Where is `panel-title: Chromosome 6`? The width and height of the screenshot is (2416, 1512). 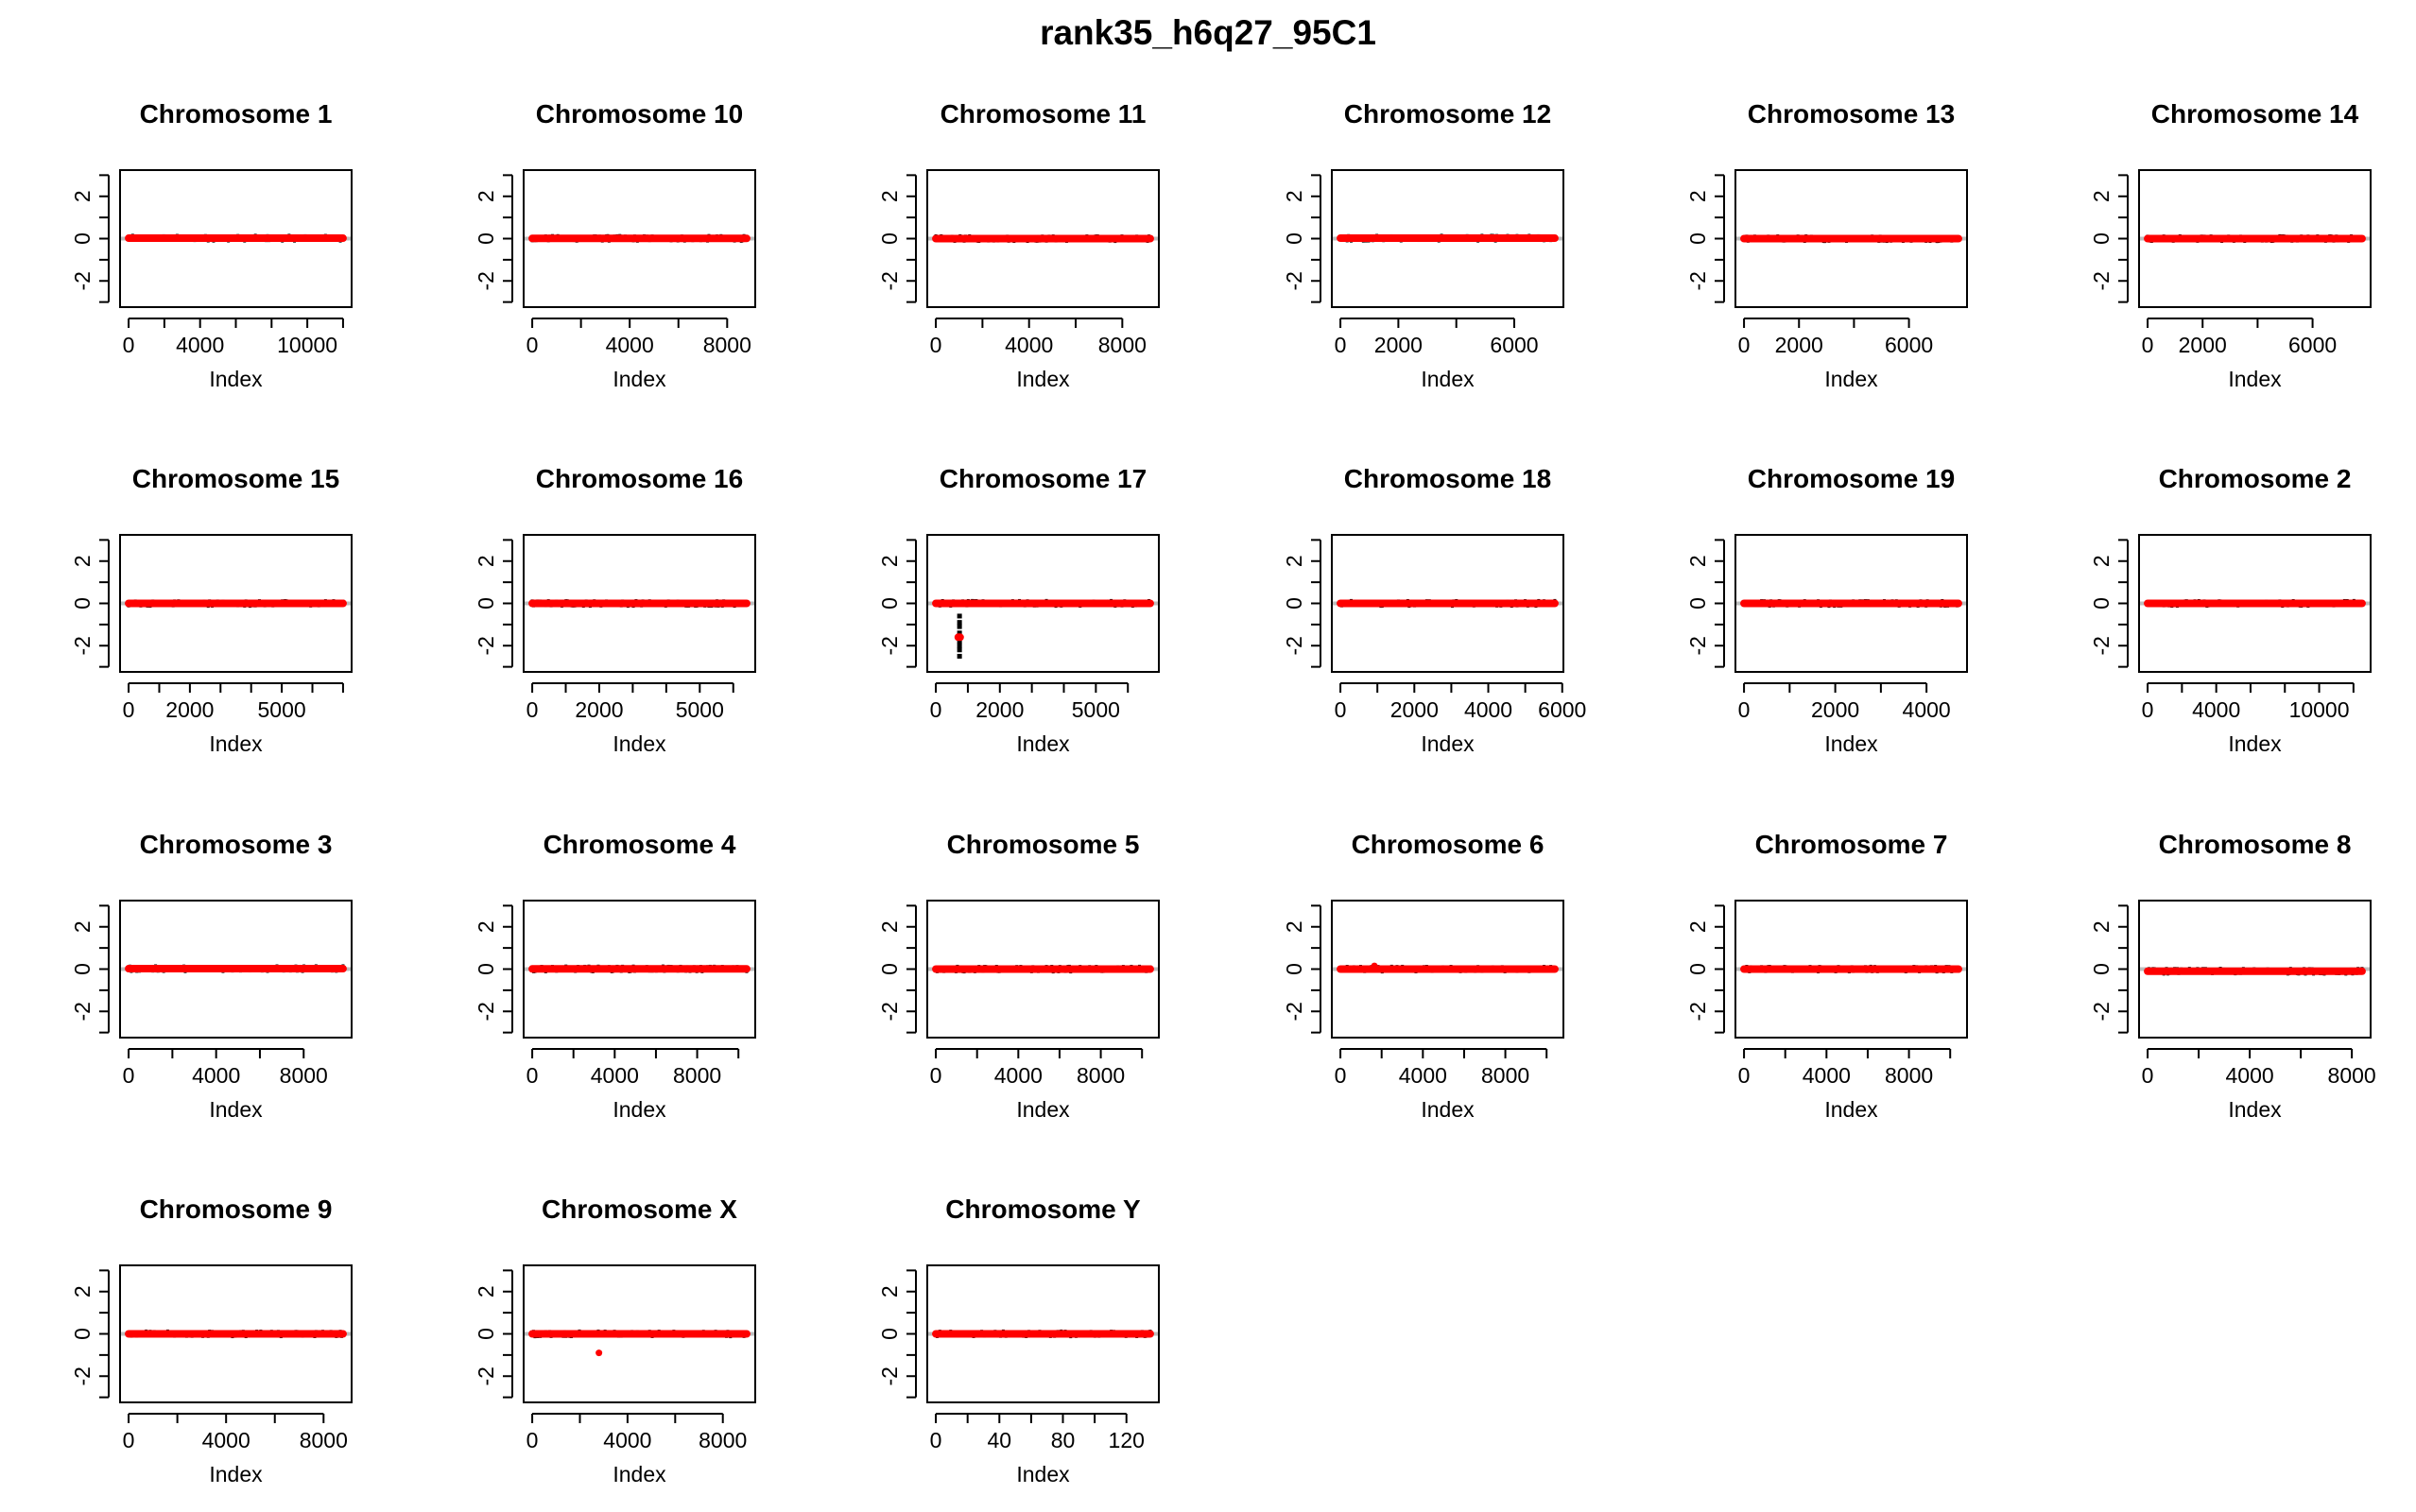
panel-title: Chromosome 6 is located at coordinates (1448, 844).